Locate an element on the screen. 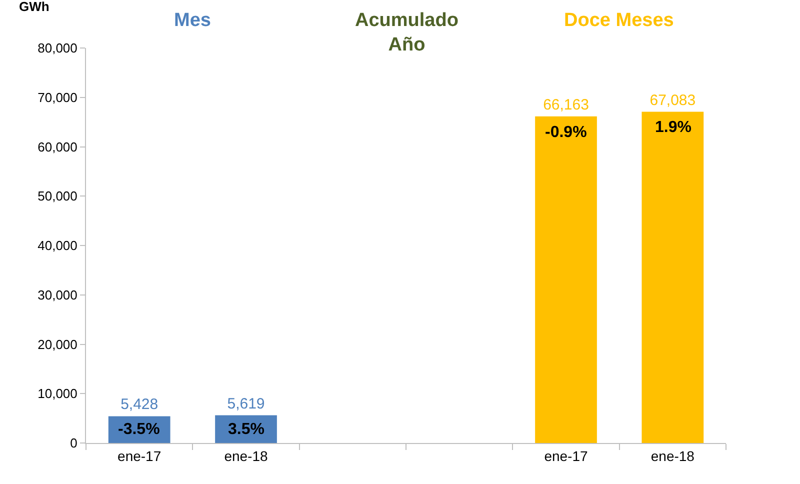  y-tick-label: 0 is located at coordinates (74, 443).